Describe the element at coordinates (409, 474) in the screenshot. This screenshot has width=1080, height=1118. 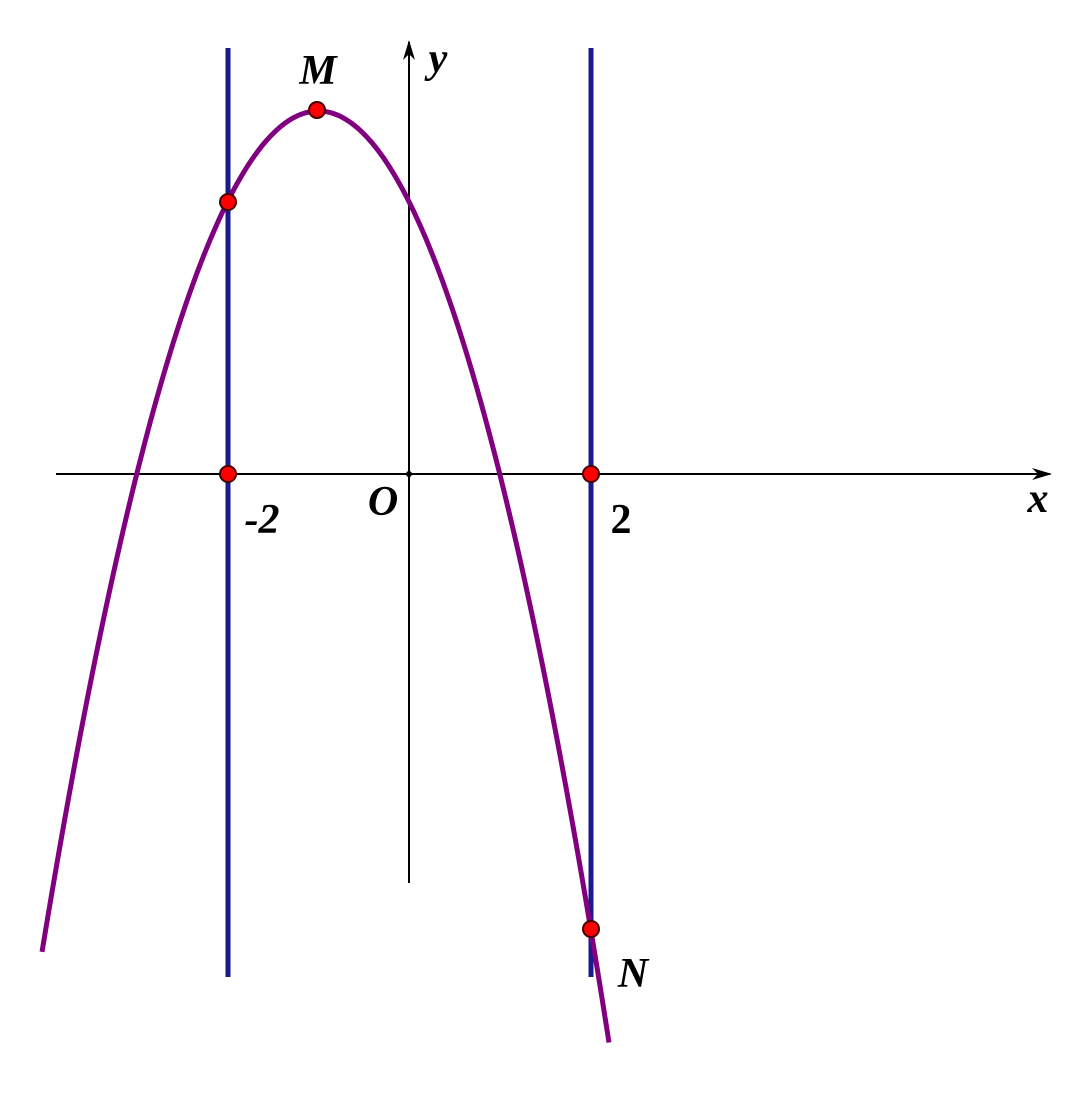
I see `origin-dot` at that location.